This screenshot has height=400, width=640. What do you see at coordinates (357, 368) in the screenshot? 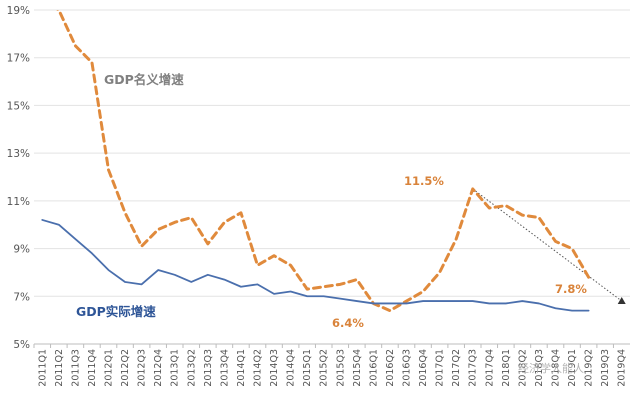
I see `x-tick-label: 2015Q4` at bounding box center [357, 368].